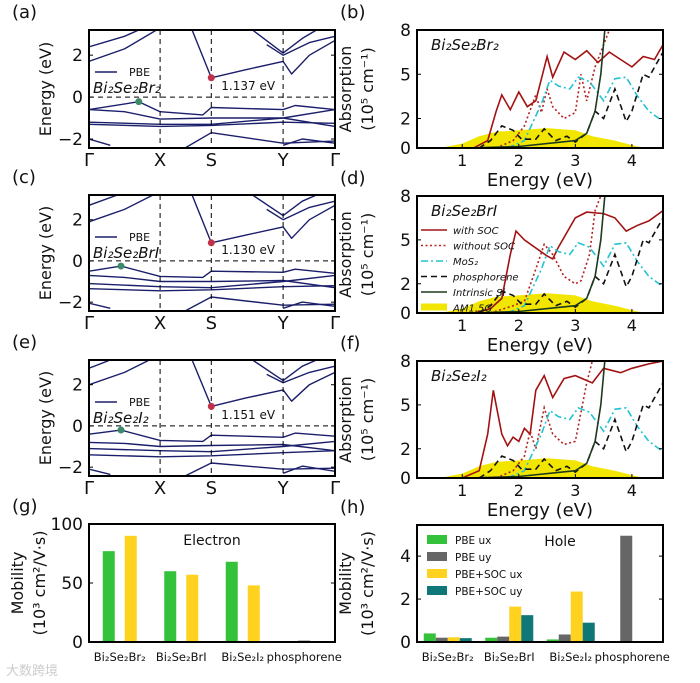  I want to click on x-tick-label: 4, so click(632, 160).